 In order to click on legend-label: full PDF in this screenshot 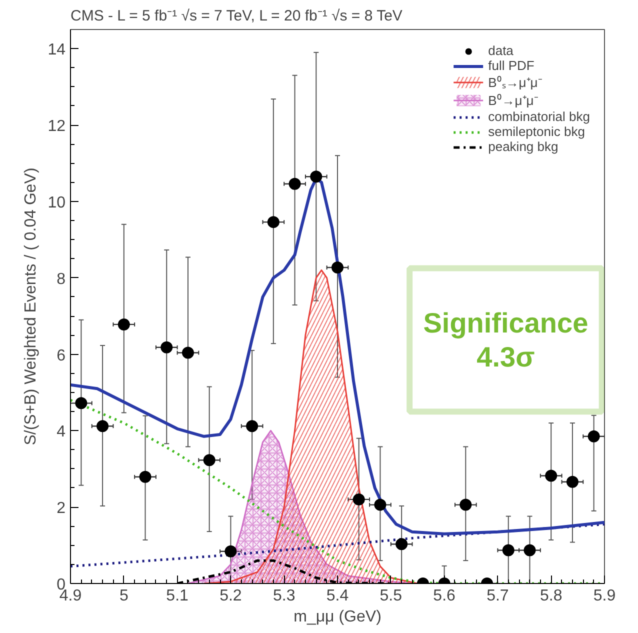, I will do `click(511, 65)`.